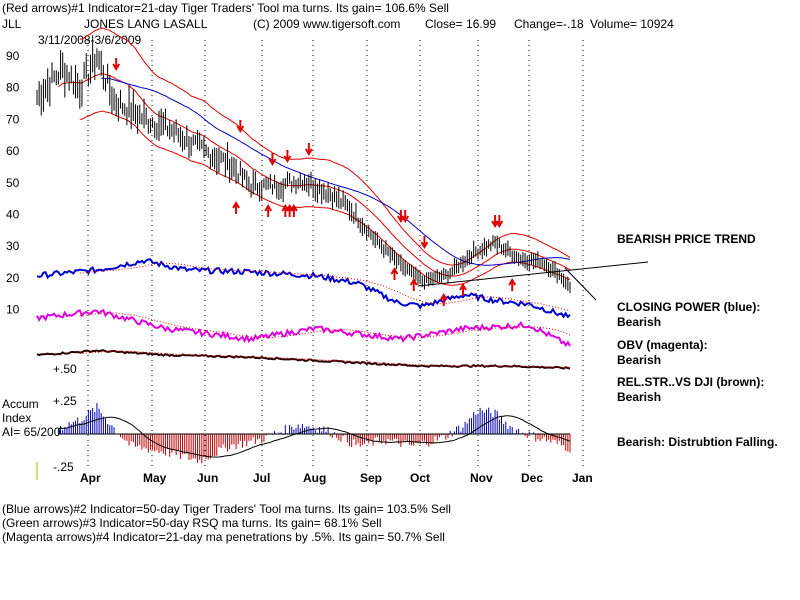 The image size is (800, 600). I want to click on trend-line-steep, so click(580, 284).